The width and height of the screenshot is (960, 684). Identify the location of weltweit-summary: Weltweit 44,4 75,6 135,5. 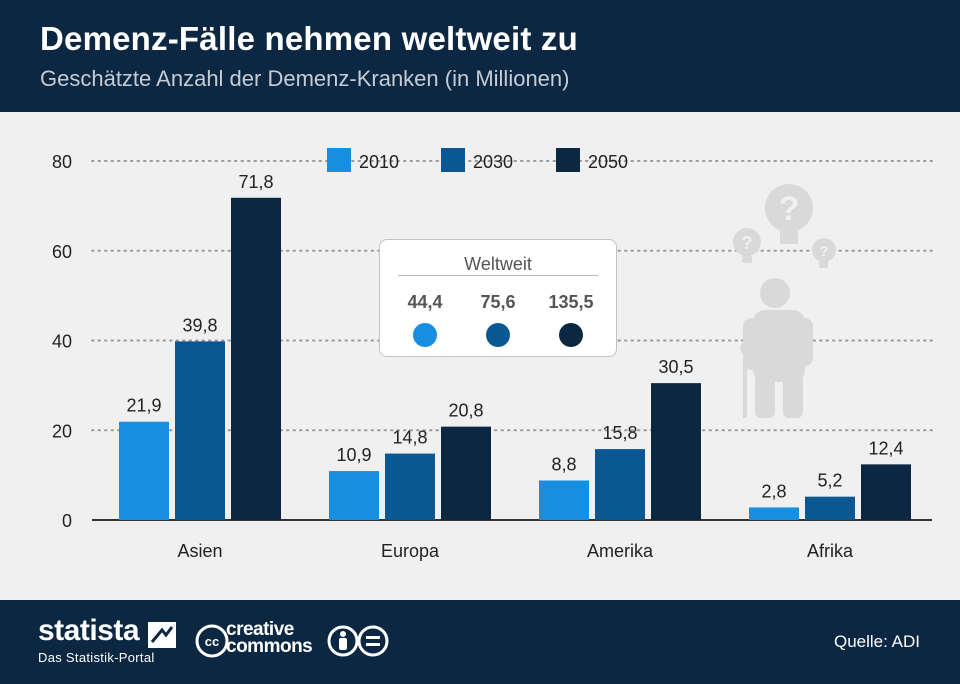
(498, 298).